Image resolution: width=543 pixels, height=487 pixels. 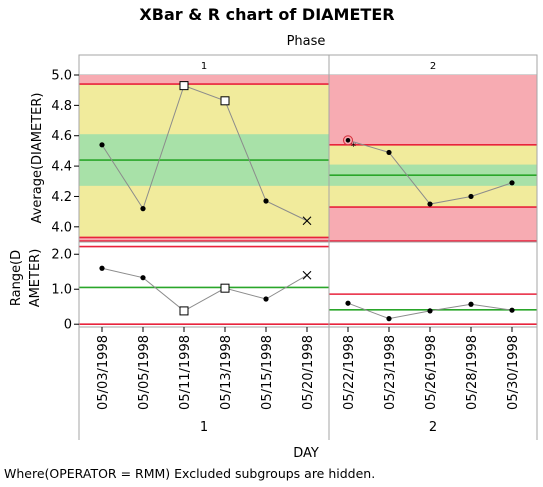 I want to click on phase-header-label: 2, so click(x=433, y=66).